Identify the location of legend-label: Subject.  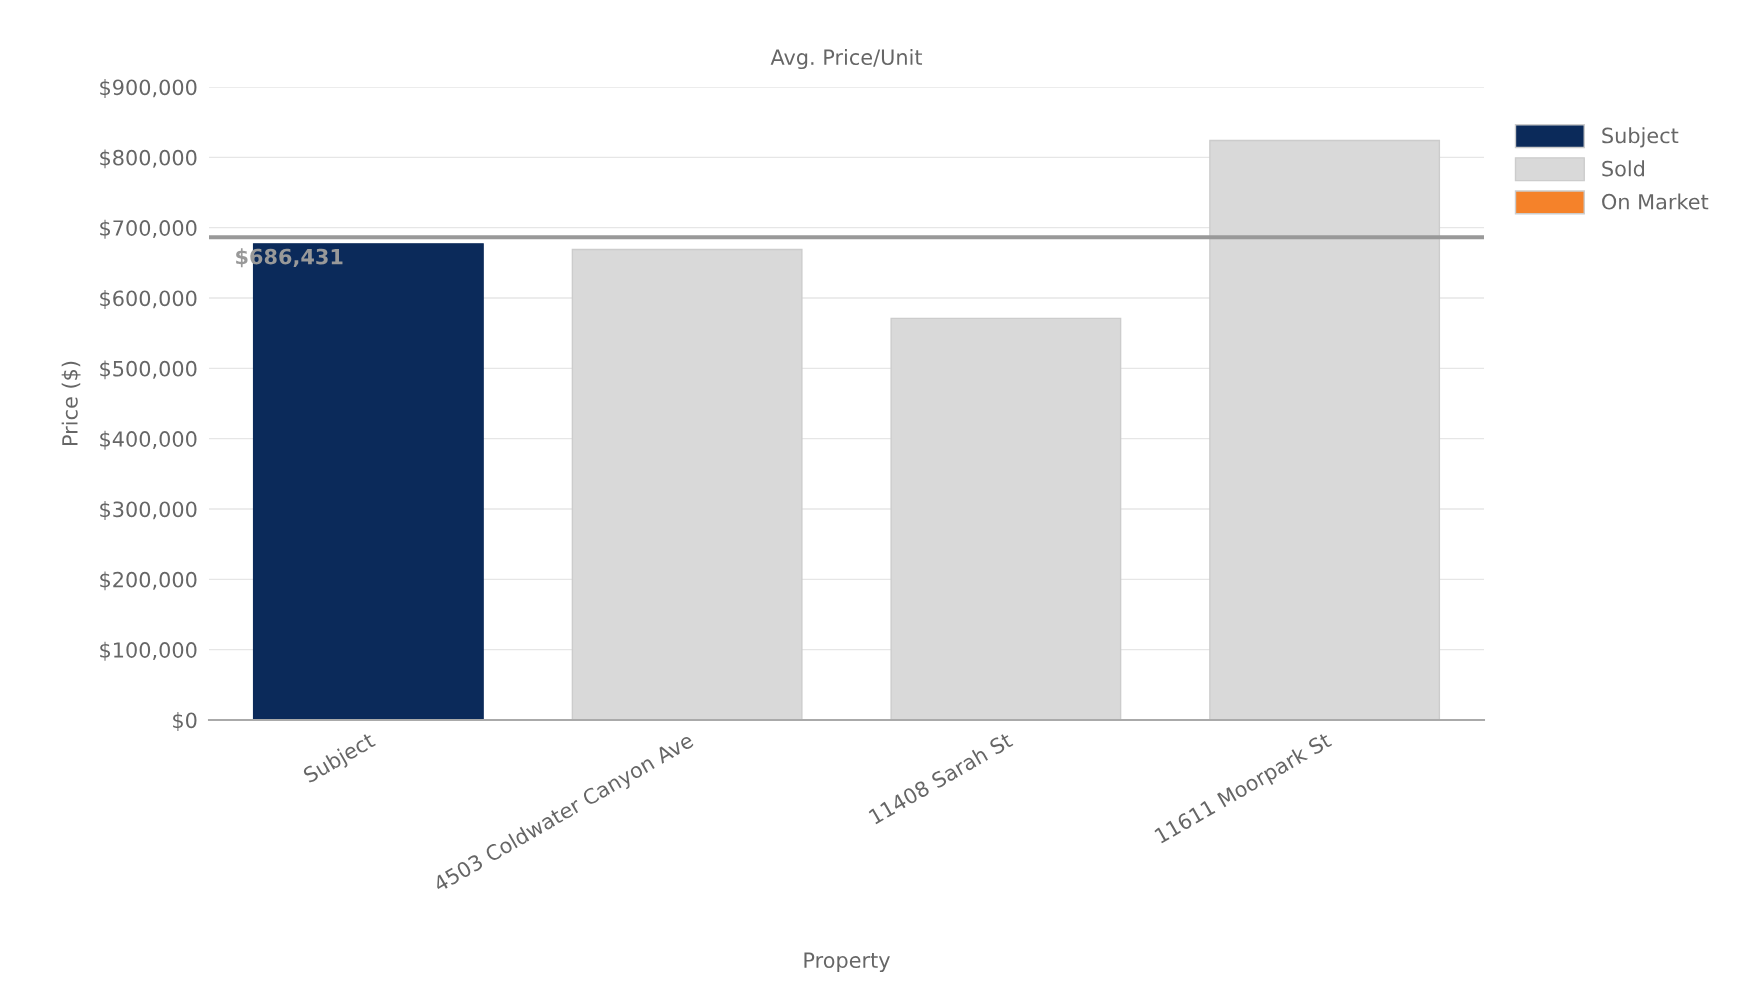
(1640, 137).